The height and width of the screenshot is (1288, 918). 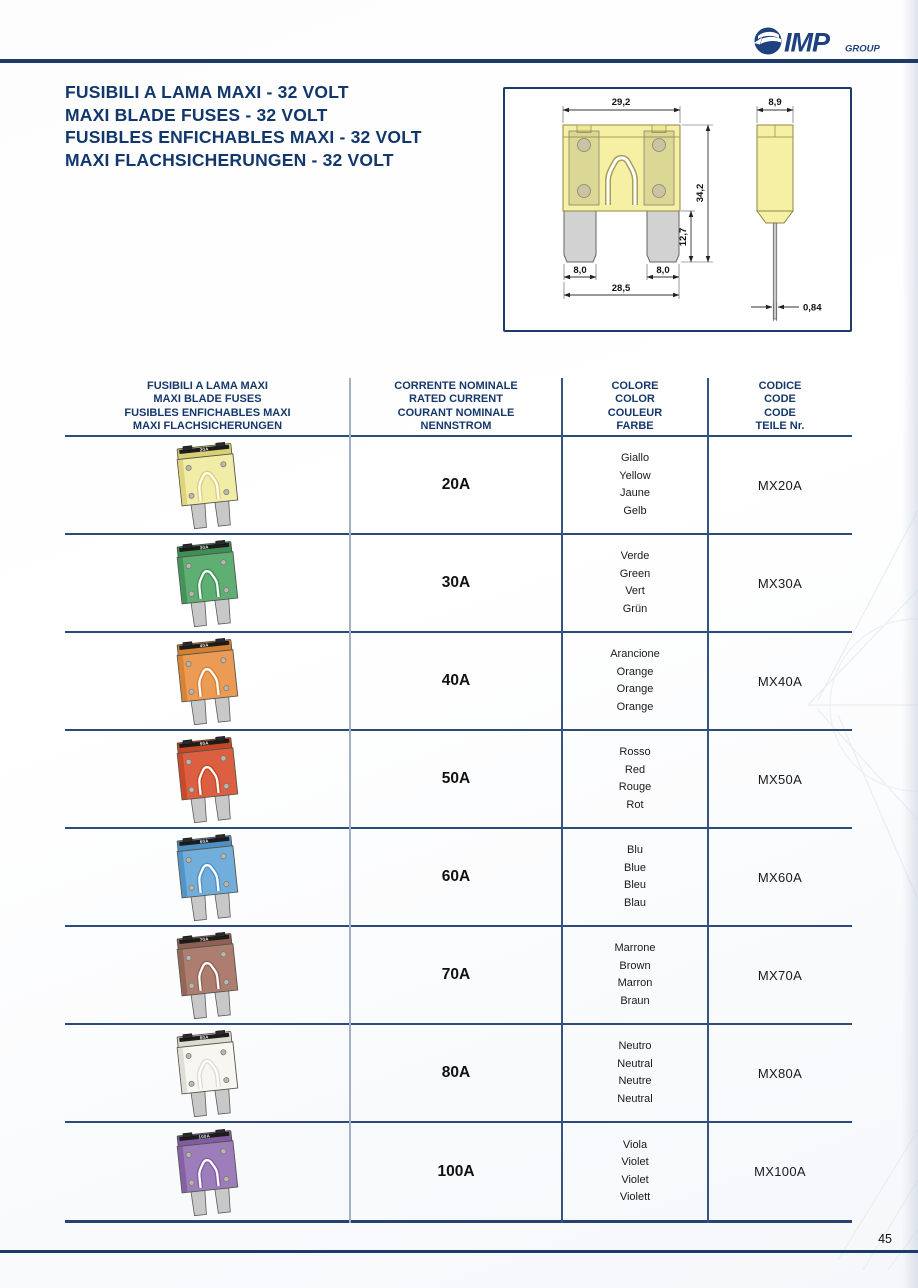 I want to click on rated-current: 30A, so click(x=456, y=582).